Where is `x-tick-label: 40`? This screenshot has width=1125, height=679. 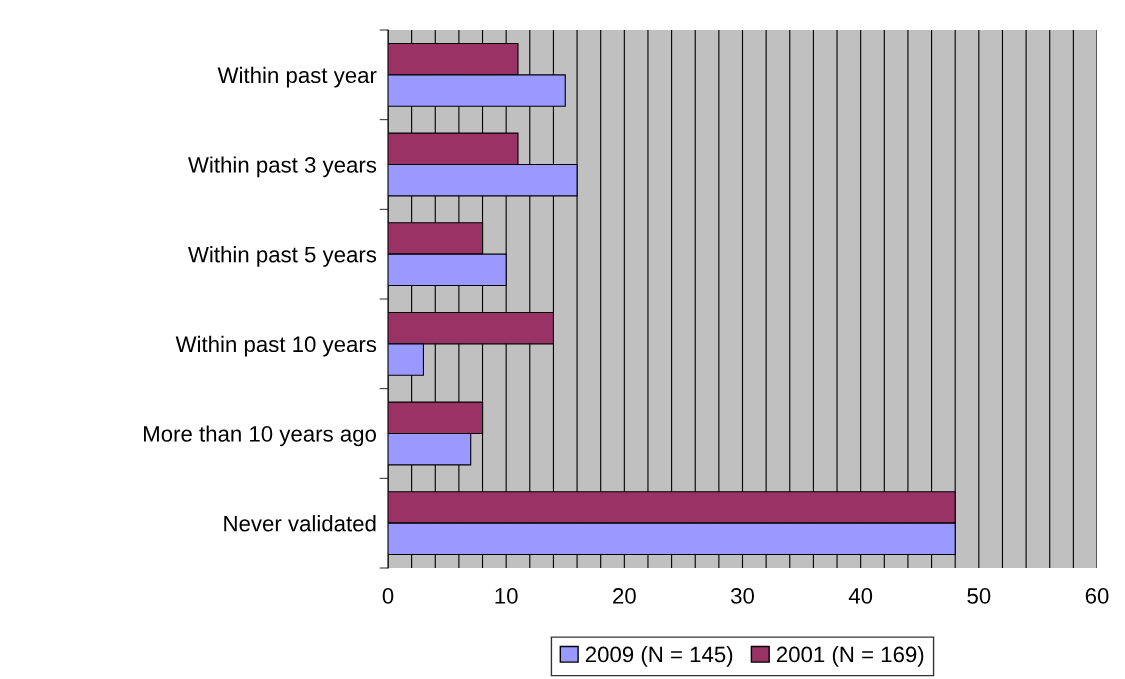
x-tick-label: 40 is located at coordinates (860, 596).